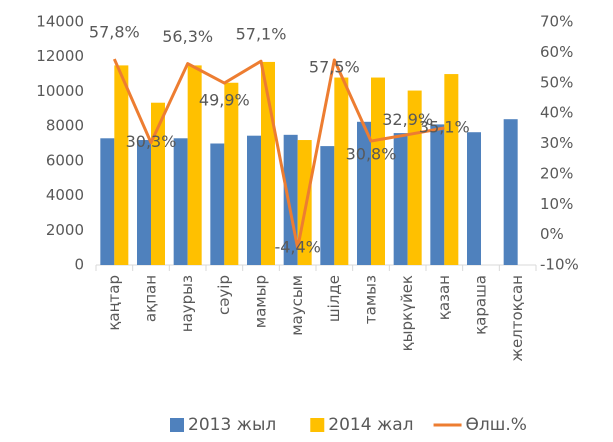 This screenshot has width=613, height=442. What do you see at coordinates (187, 303) in the screenshot?
I see `x-tick-label: наурыз` at bounding box center [187, 303].